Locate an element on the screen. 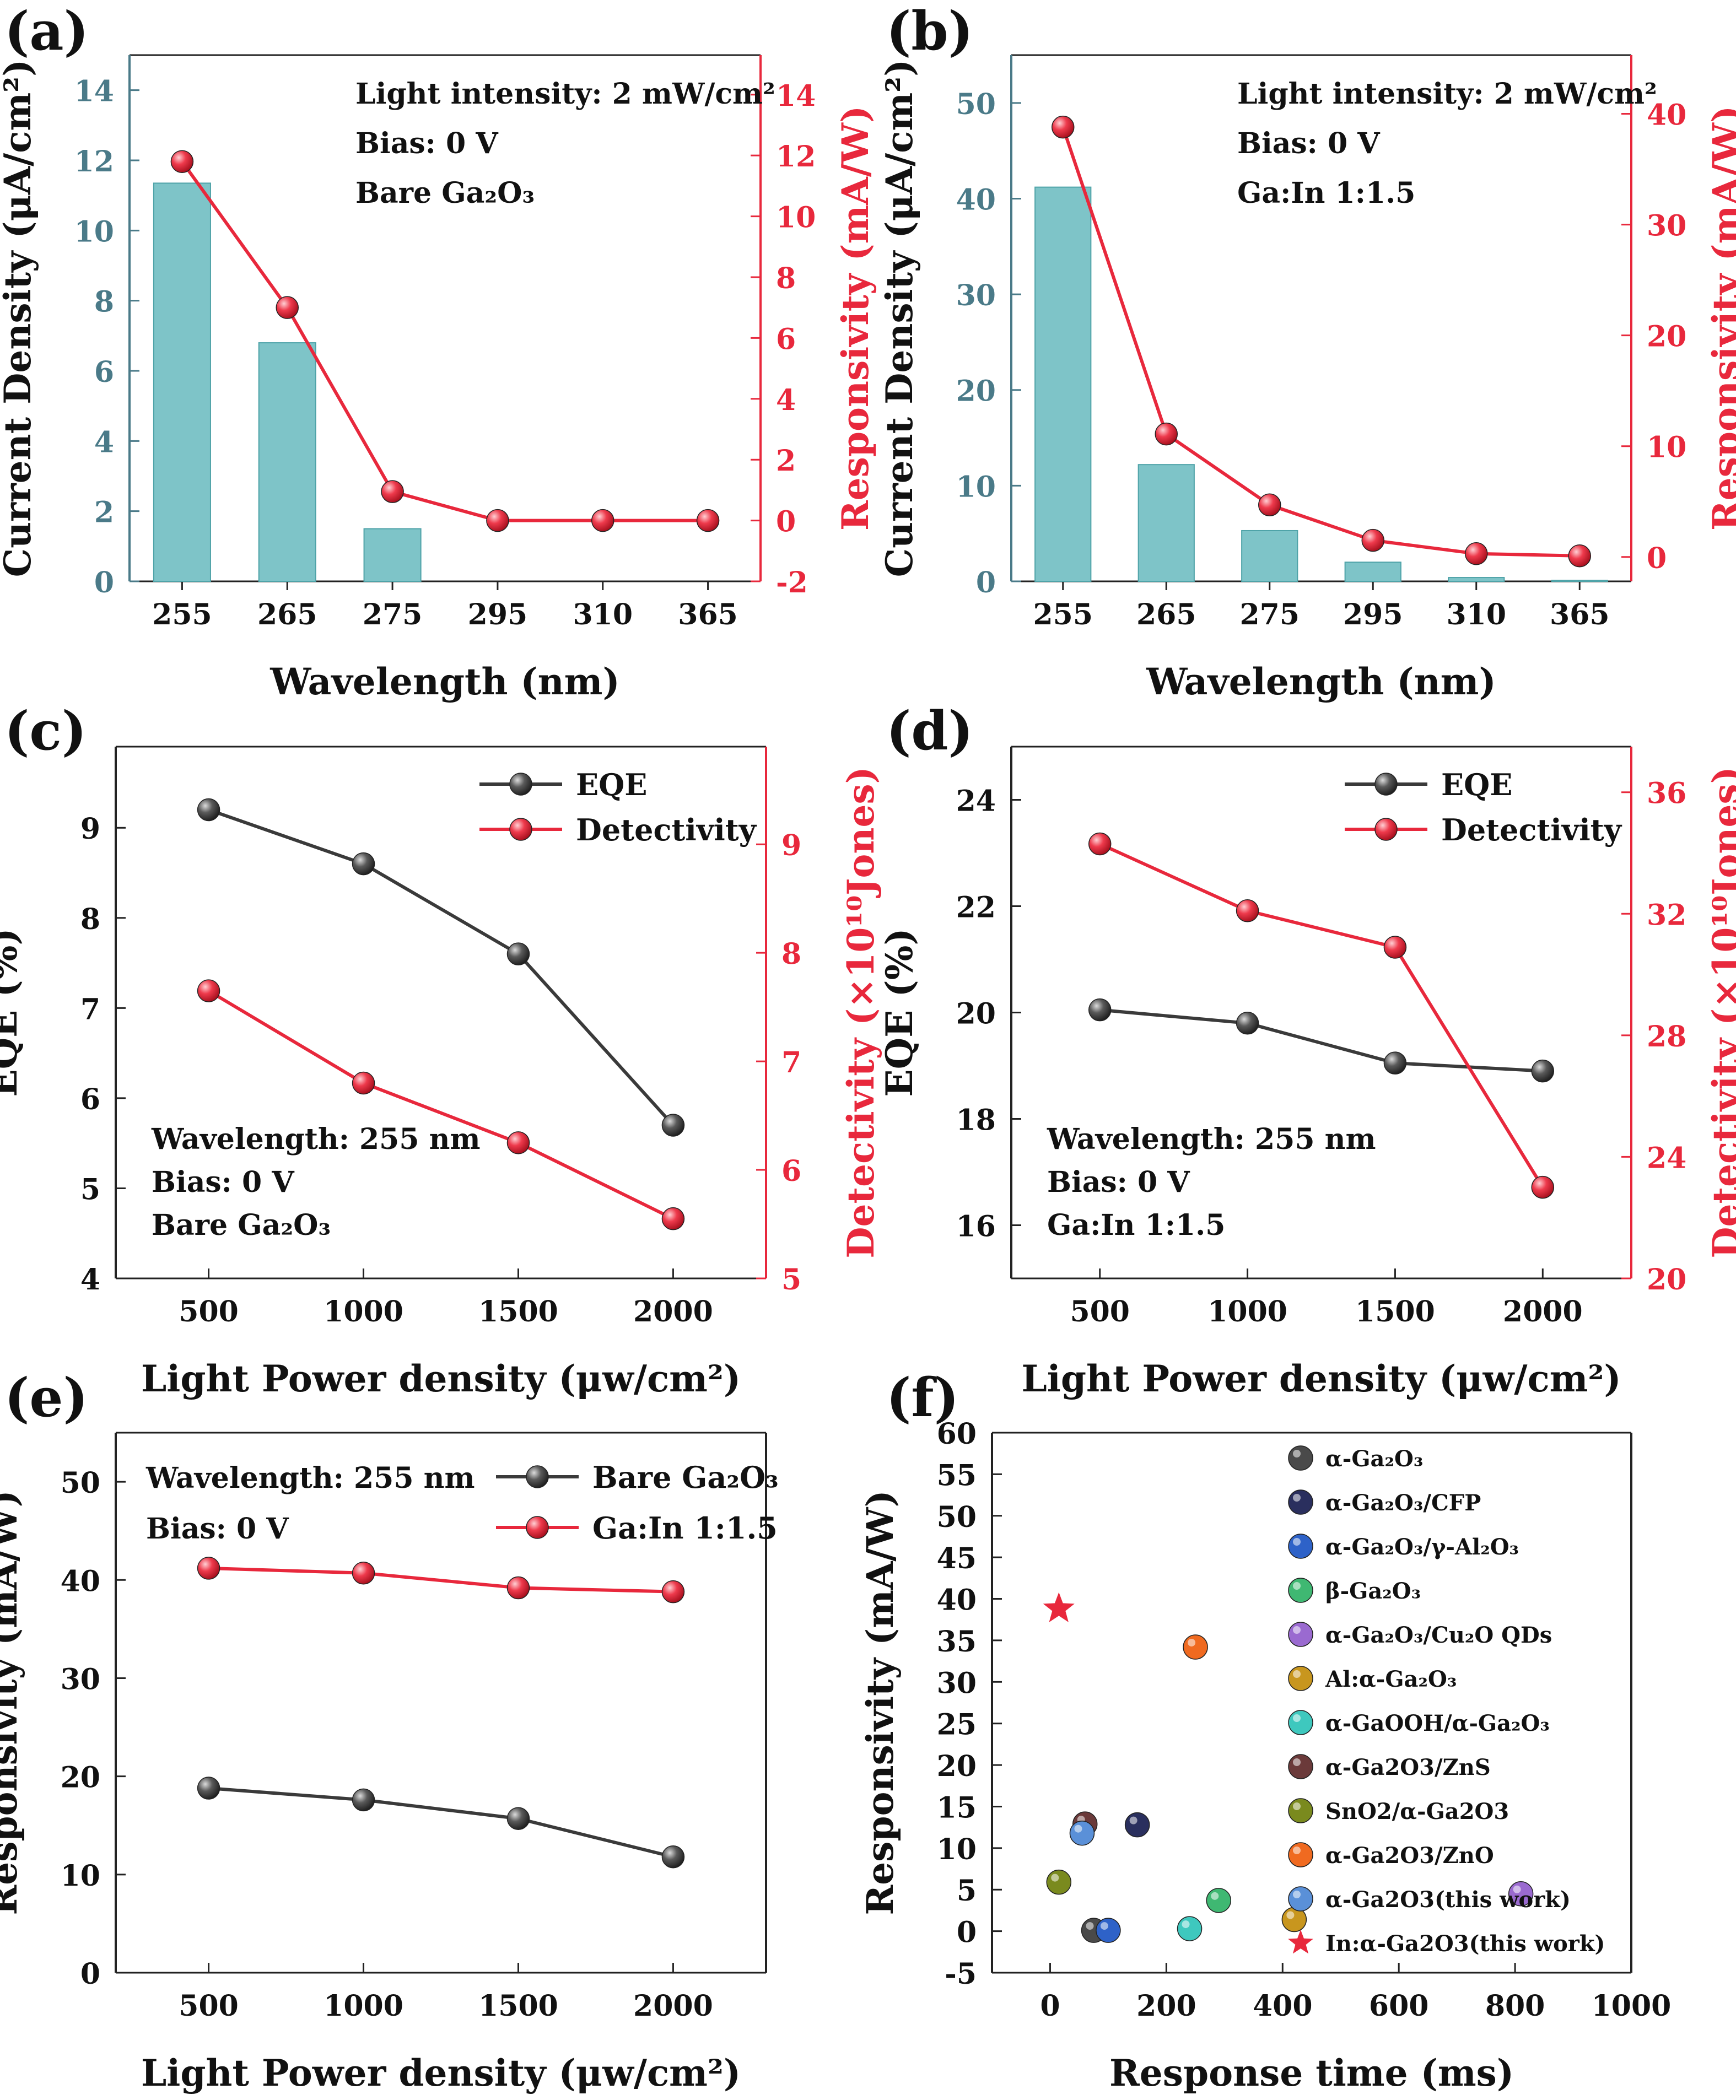 Image resolution: width=1736 pixels, height=2100 pixels. y-tick-label: 12 is located at coordinates (94, 162).